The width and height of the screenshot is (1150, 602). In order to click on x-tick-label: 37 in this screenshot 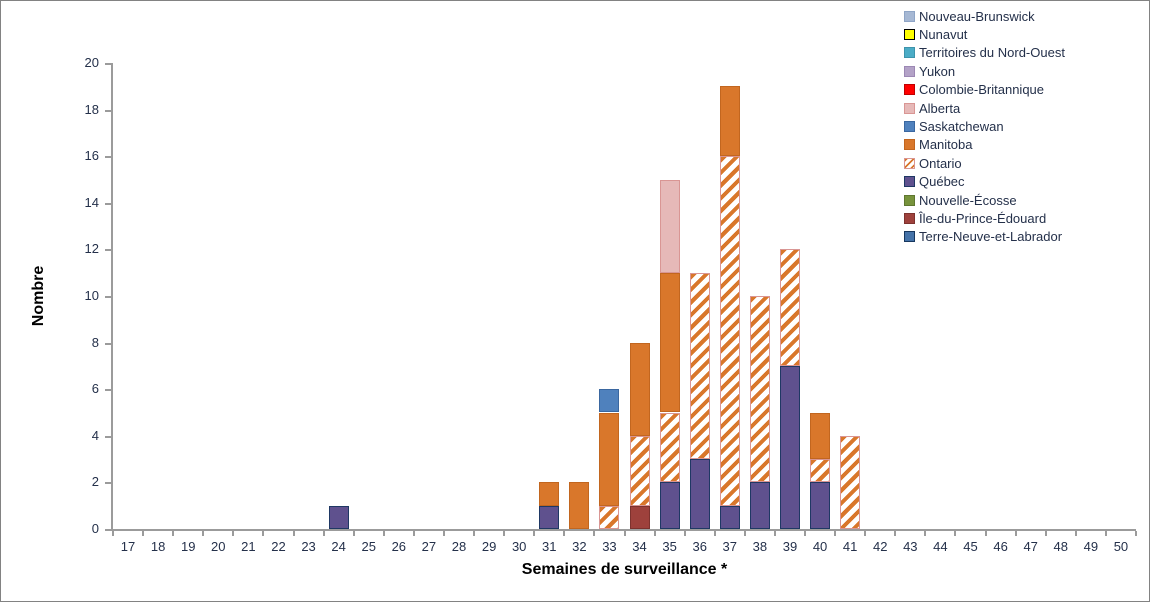, I will do `click(730, 546)`.